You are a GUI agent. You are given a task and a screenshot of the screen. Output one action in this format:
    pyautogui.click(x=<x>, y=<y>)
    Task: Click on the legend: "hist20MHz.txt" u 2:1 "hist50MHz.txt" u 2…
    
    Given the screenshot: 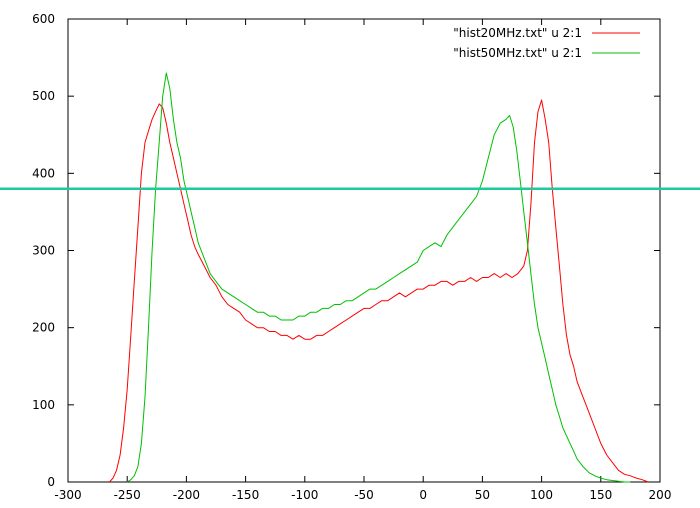 What is the action you would take?
    pyautogui.click(x=546, y=43)
    